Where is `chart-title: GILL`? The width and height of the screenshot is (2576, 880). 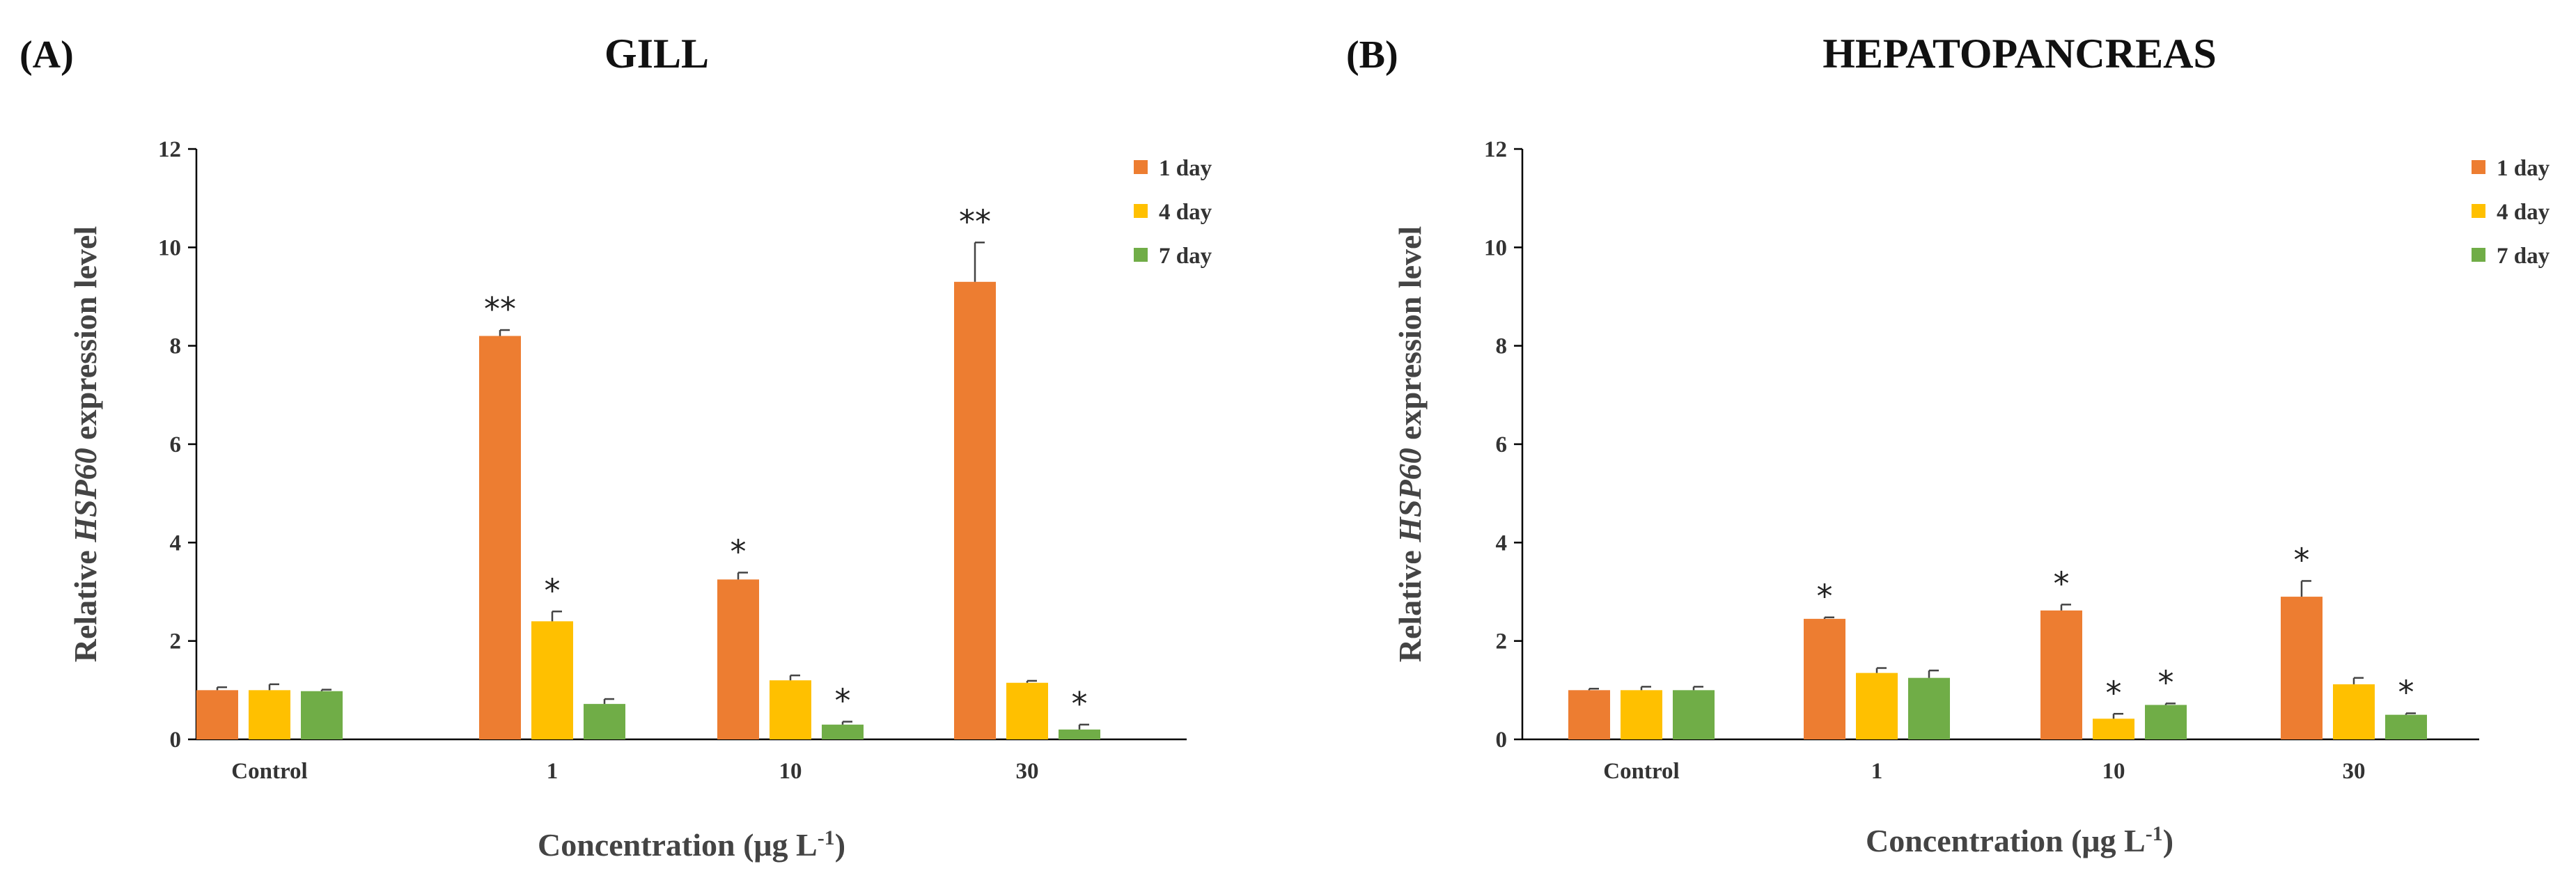
chart-title: GILL is located at coordinates (656, 54).